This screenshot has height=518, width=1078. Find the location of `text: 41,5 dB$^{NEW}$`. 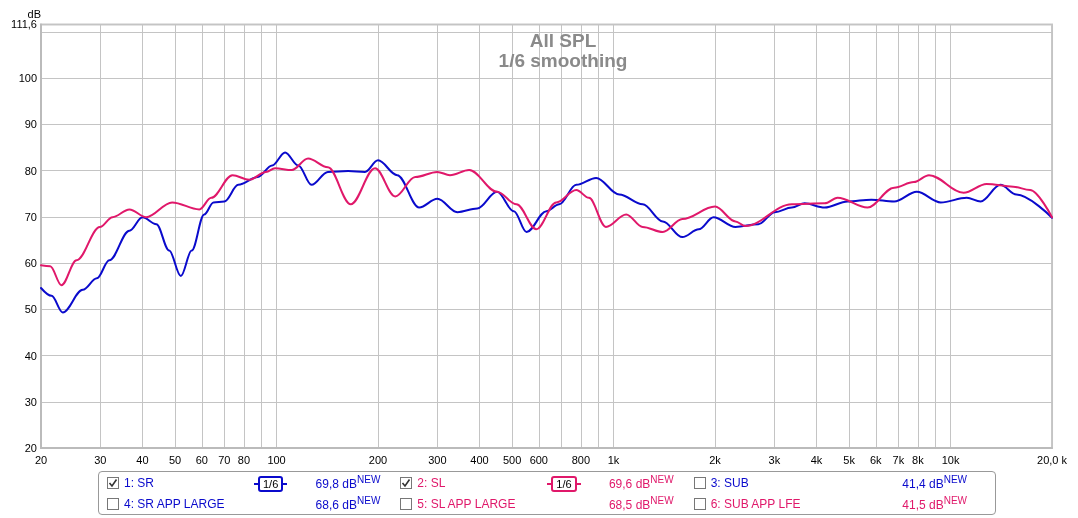

text: 41,5 dB$^{NEW}$ is located at coordinates (934, 503).